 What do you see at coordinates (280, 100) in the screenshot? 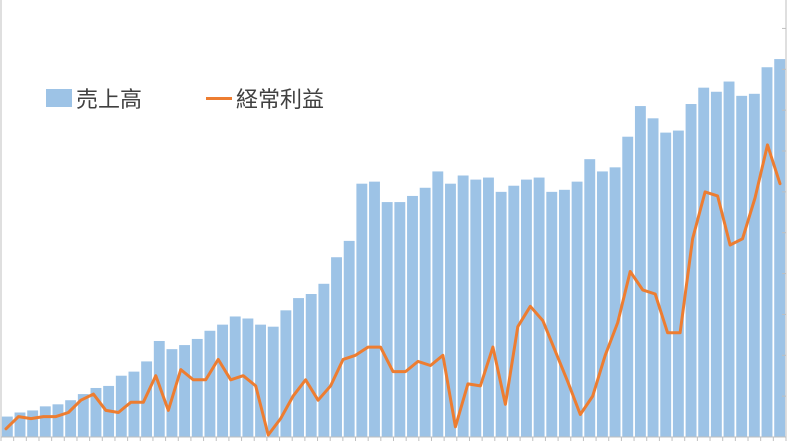
I see `legend-label-profit: 経常利益` at bounding box center [280, 100].